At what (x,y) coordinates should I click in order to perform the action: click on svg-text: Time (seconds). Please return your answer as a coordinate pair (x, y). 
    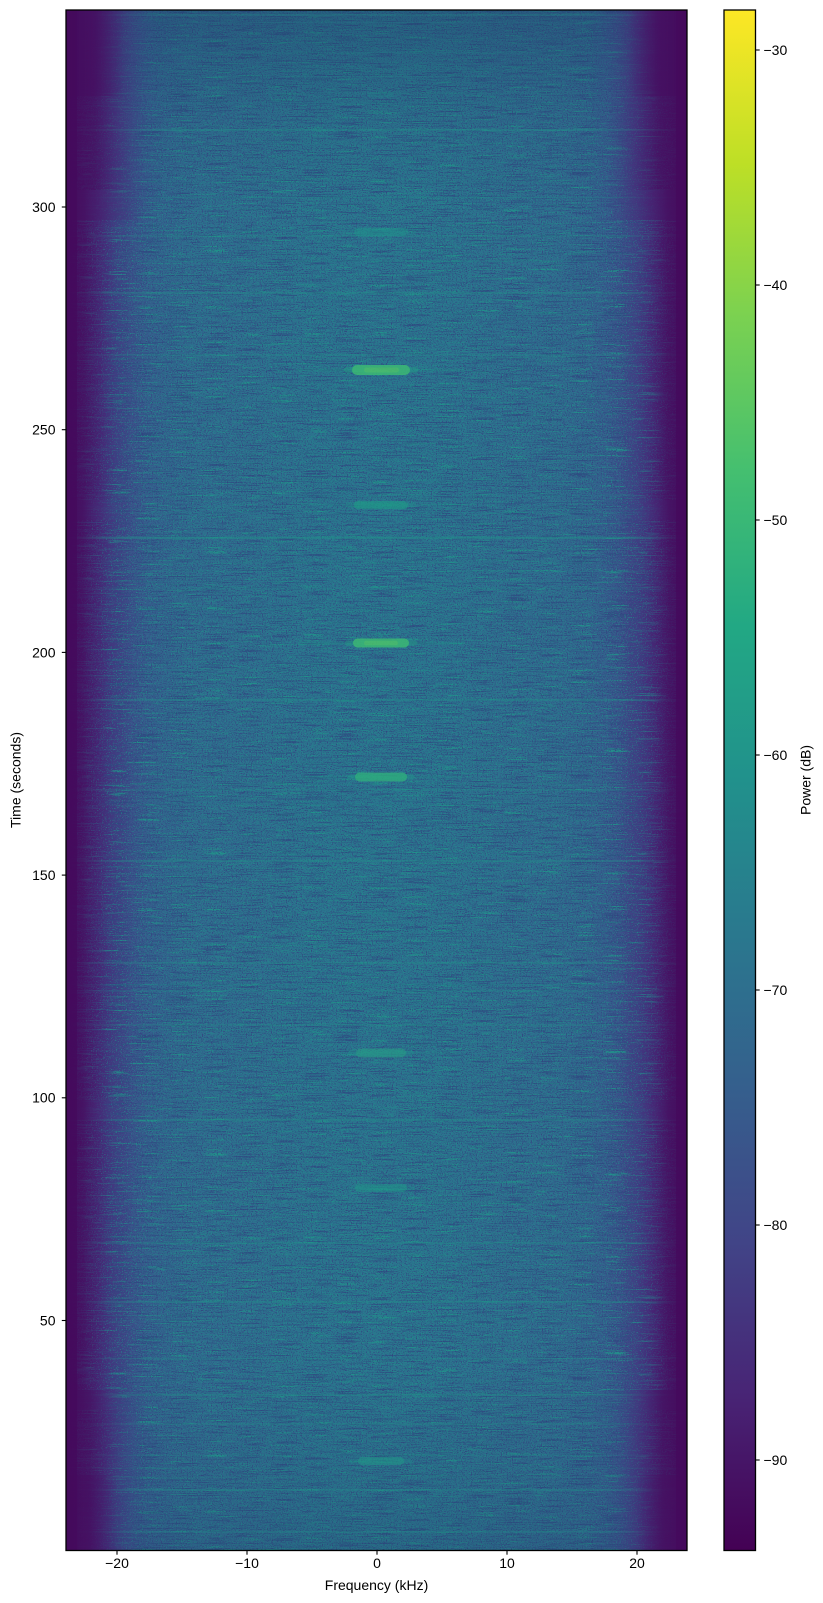
    Looking at the image, I should click on (16, 780).